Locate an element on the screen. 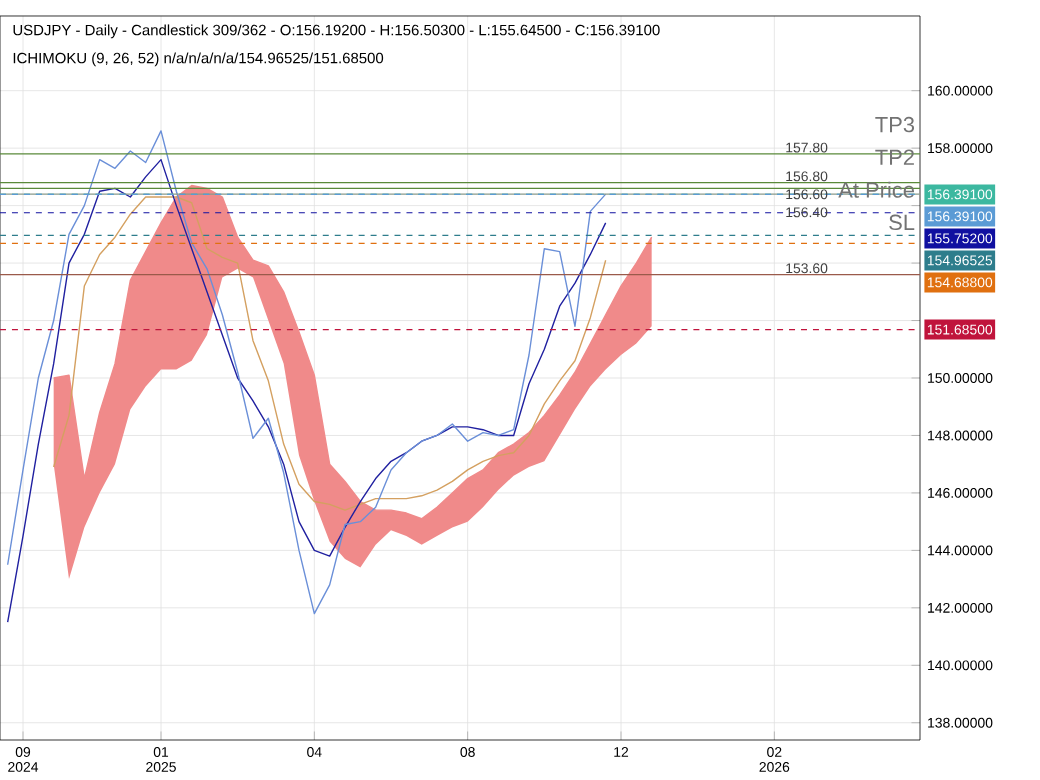 The width and height of the screenshot is (1040, 780). annotation: SL is located at coordinates (902, 222).